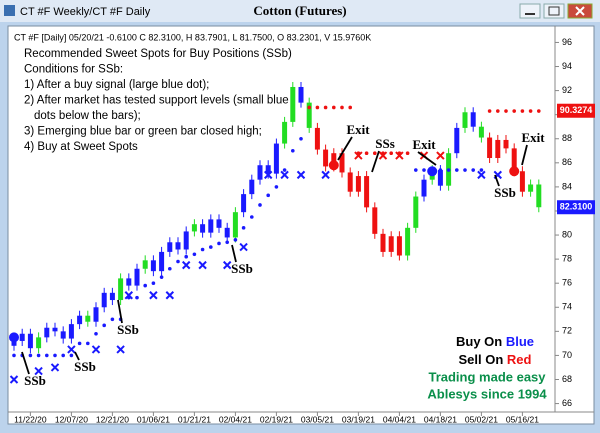 The image size is (600, 433). I want to click on maximize-button, so click(554, 11).